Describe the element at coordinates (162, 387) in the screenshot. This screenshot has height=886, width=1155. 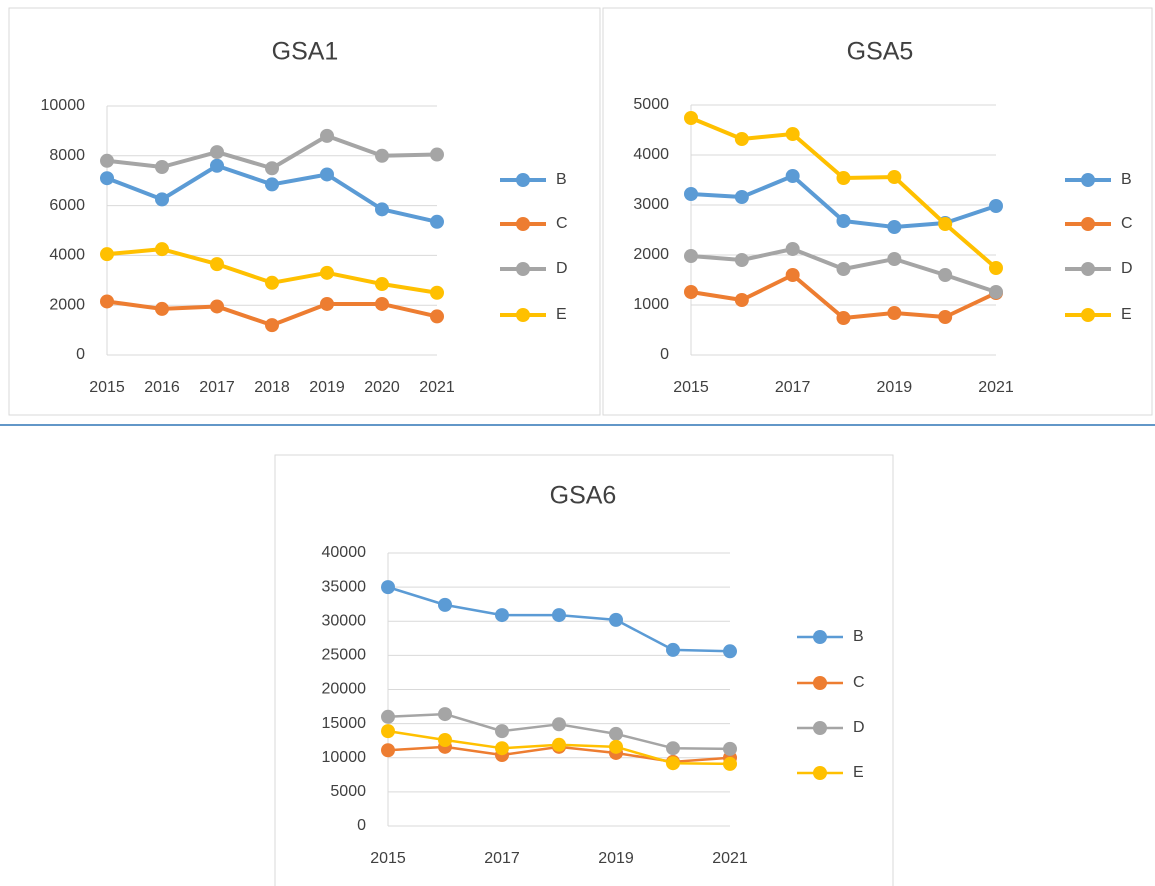
I see `x-tick-label: 2016` at that location.